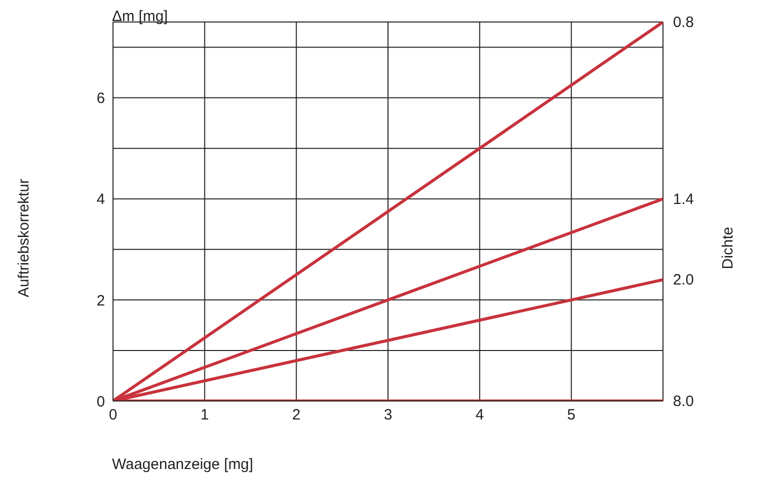  What do you see at coordinates (183, 464) in the screenshot?
I see `x-axis-title: Waagenanzeige [mg]` at bounding box center [183, 464].